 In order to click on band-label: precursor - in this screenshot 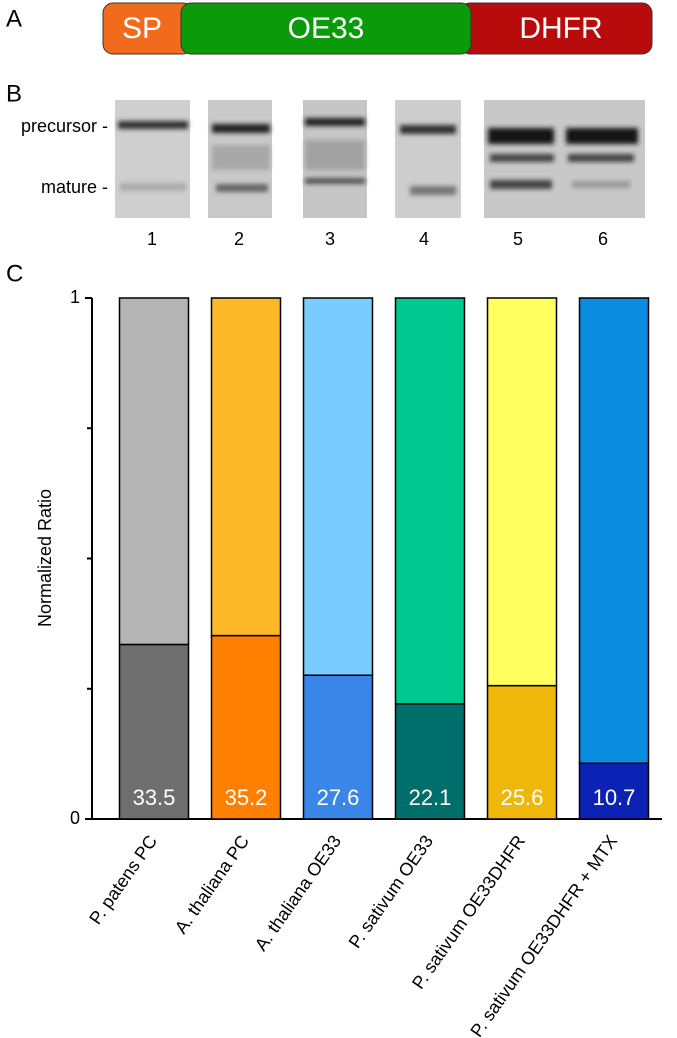, I will do `click(64, 126)`.